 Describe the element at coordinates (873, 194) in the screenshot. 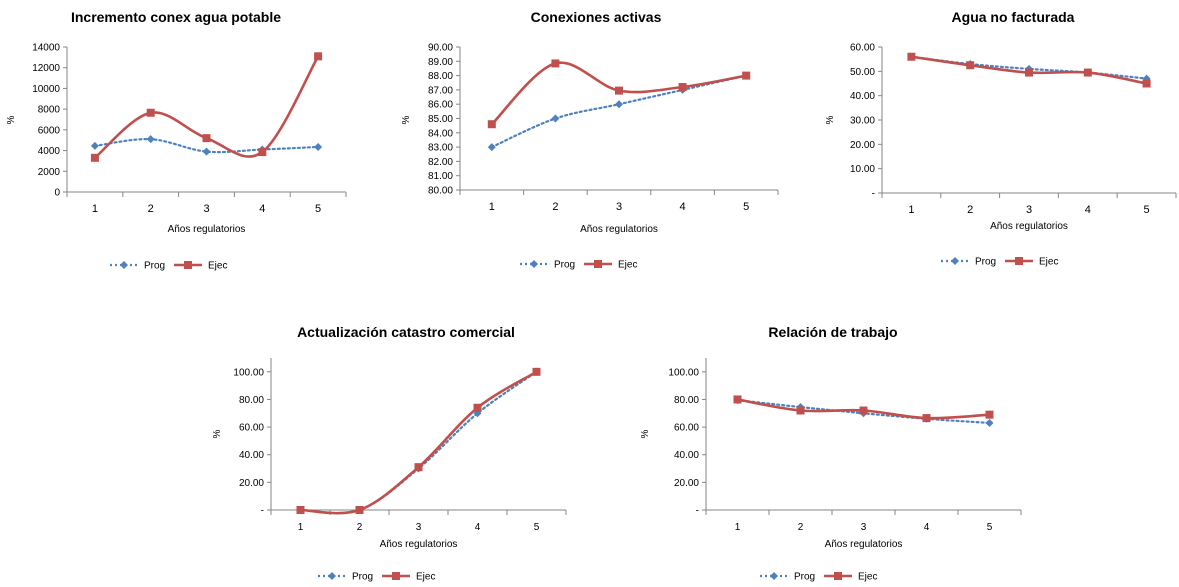

I see `y-tick-label: -` at that location.